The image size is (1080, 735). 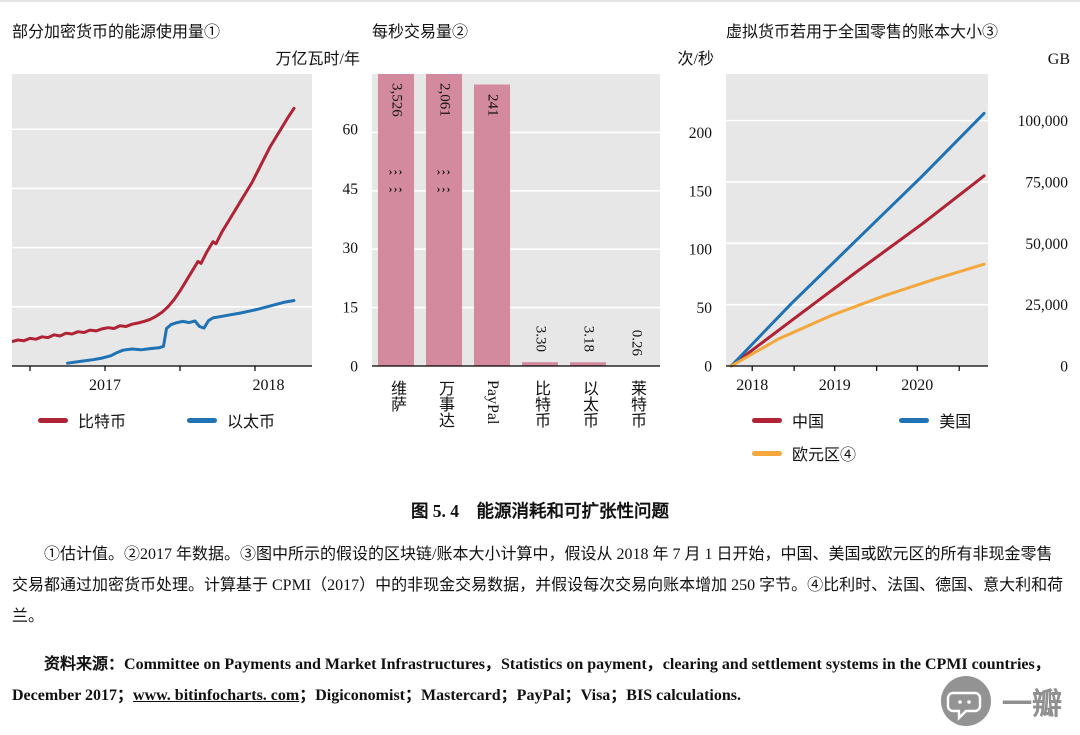 I want to click on energy-usage-chart: 2017 2018 0 15 30 45 60, so click(x=187, y=235).